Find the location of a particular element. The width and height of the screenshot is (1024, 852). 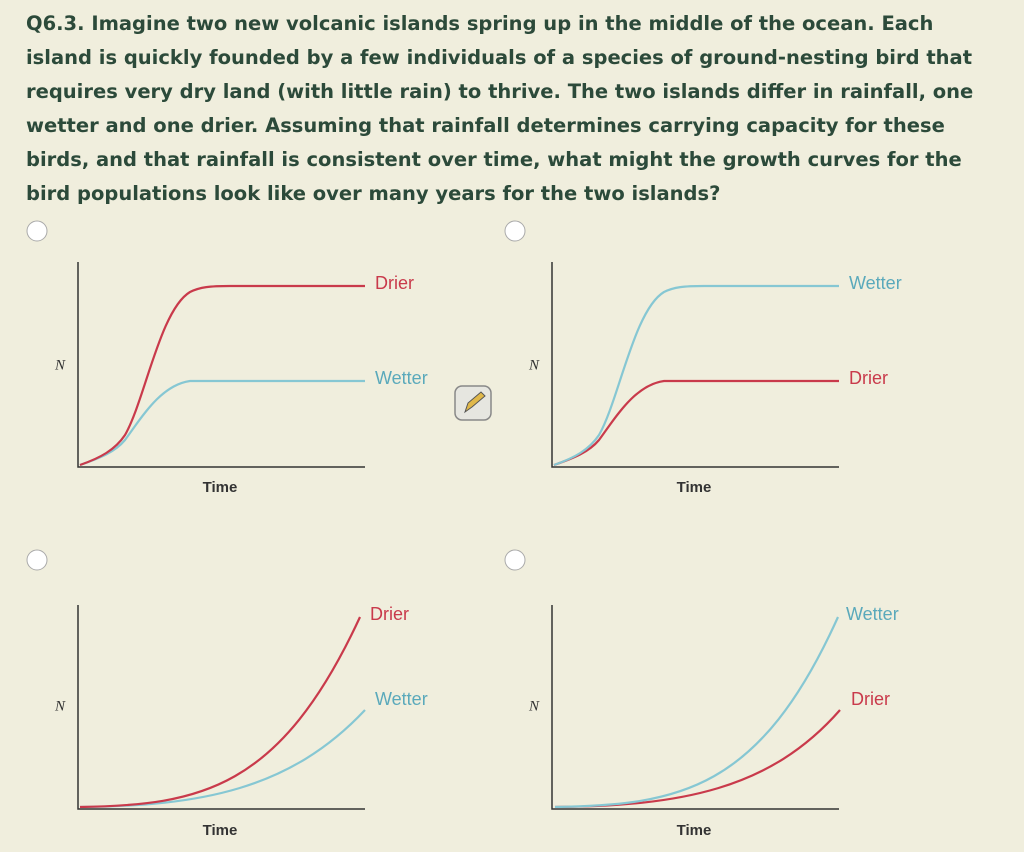

edit-icon is located at coordinates (473, 403).